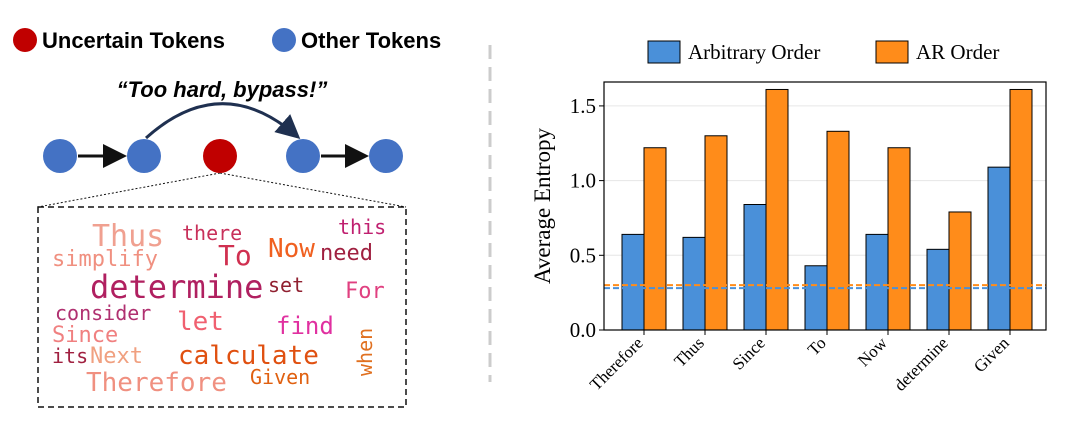 The width and height of the screenshot is (1080, 429). Describe the element at coordinates (235, 255) in the screenshot. I see `word: To` at that location.